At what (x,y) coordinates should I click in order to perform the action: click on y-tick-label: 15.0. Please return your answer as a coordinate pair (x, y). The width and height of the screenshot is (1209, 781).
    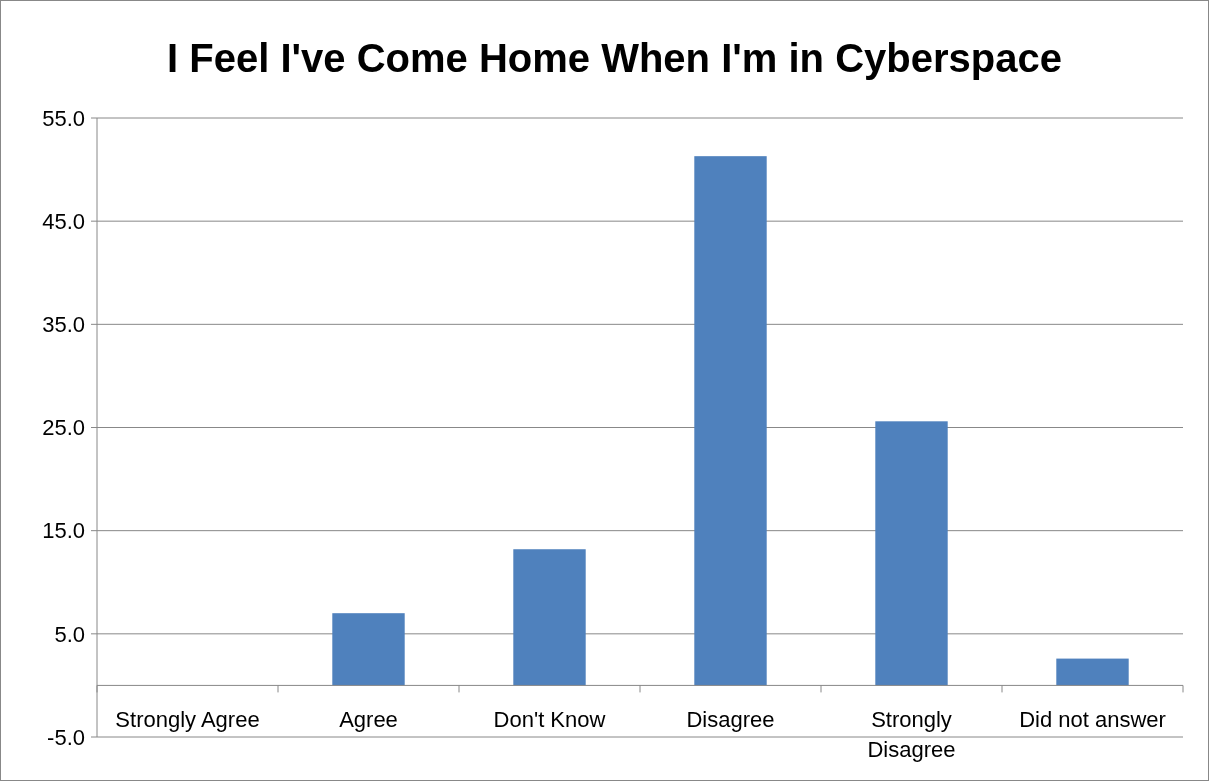
    Looking at the image, I should click on (63, 531).